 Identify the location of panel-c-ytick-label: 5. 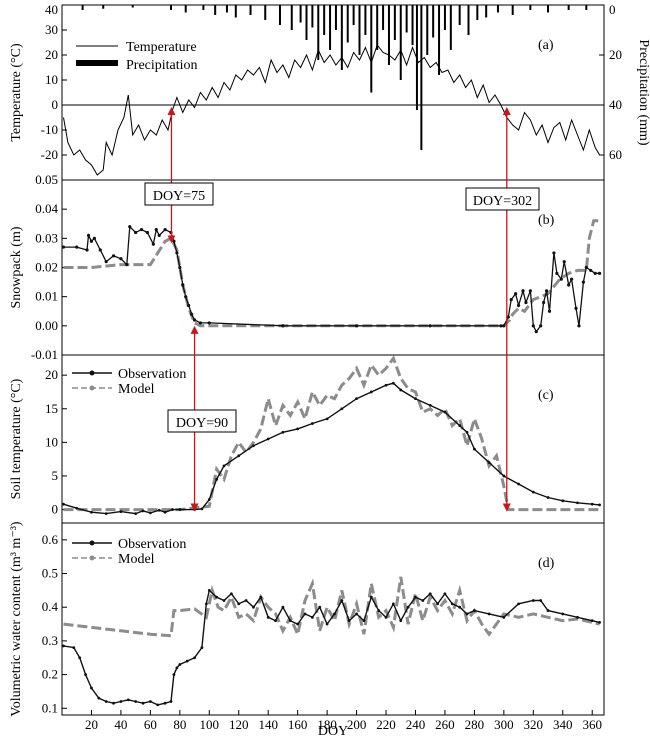
(55, 475).